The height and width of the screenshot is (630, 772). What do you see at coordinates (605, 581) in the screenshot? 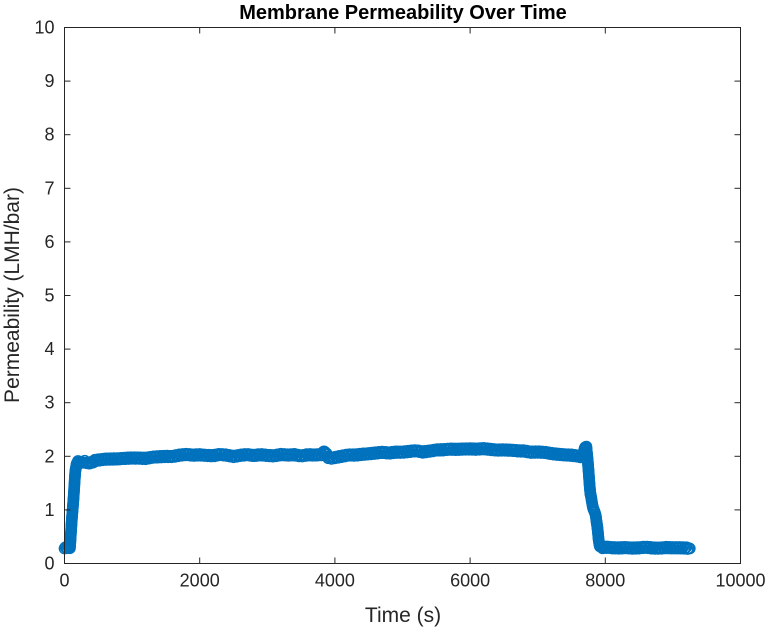
I see `x-tick-label: 8000` at bounding box center [605, 581].